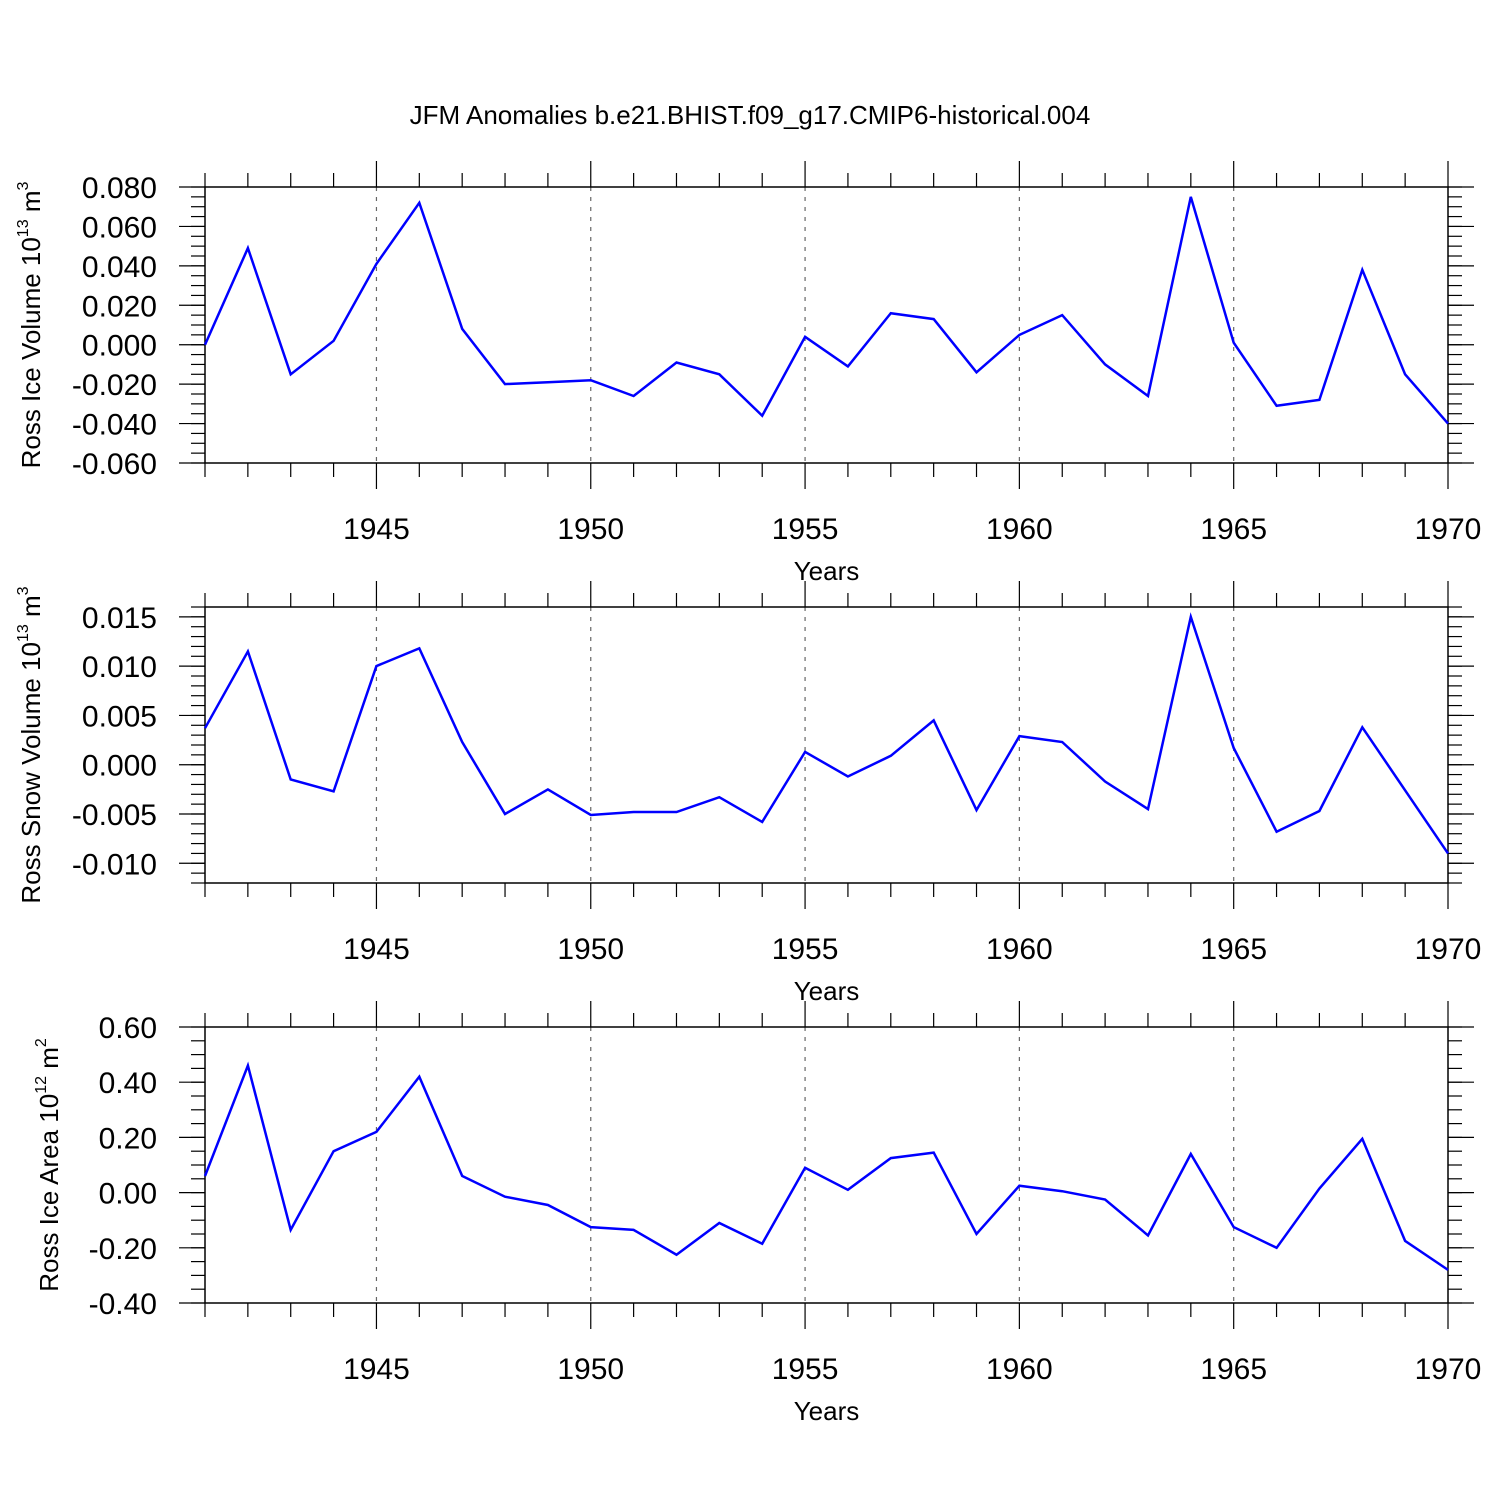 The image size is (1500, 1500). I want to click on y-tick-label: -0.40, so click(123, 1304).